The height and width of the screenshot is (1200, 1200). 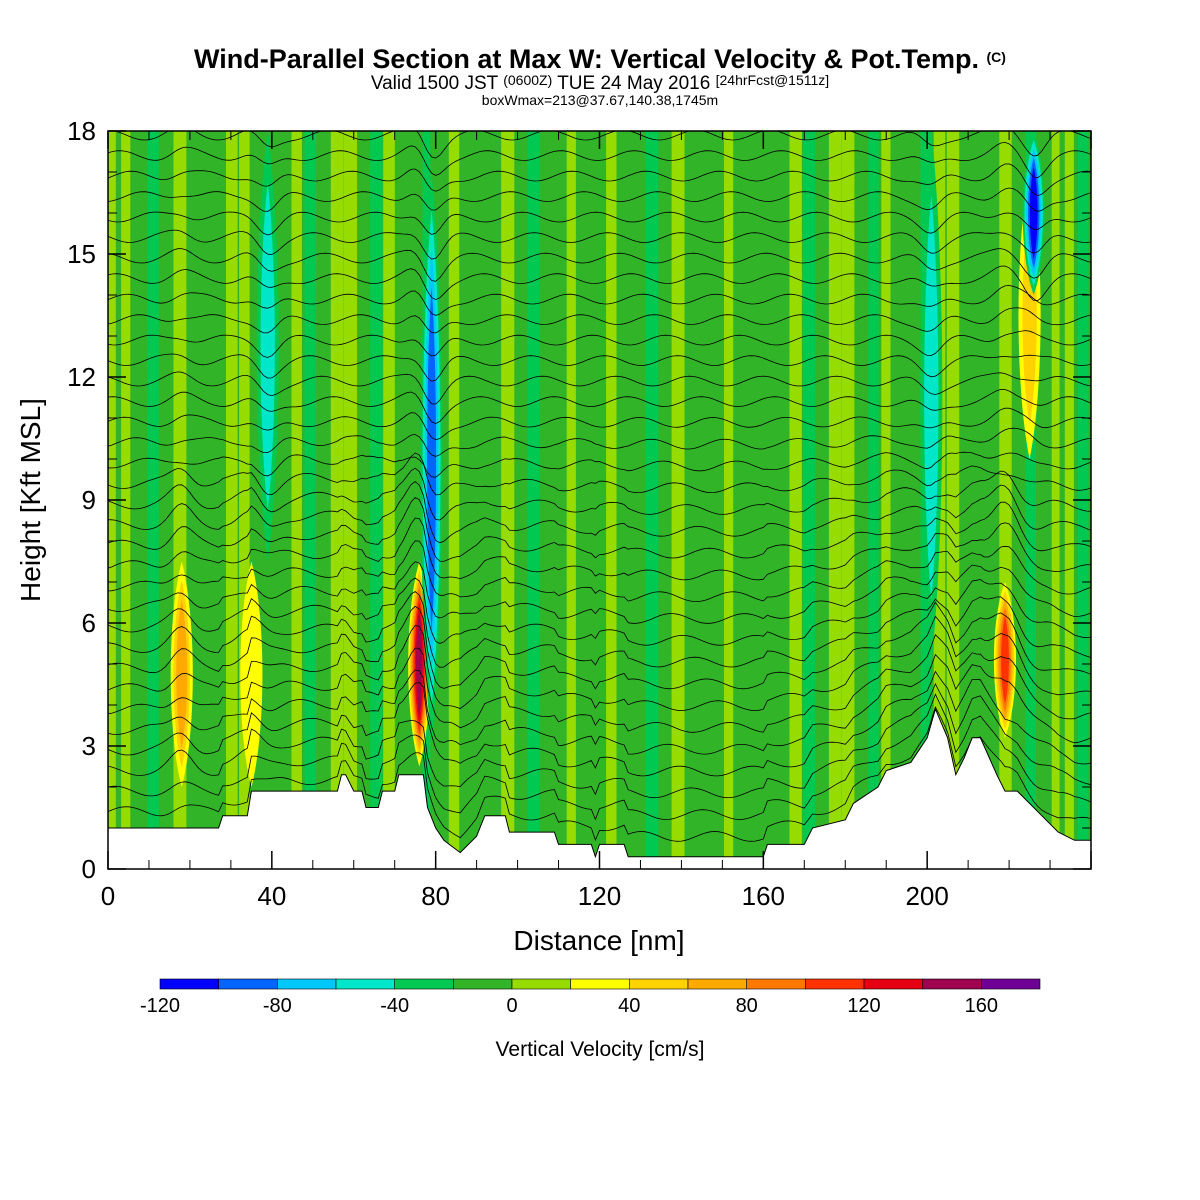 I want to click on y-tick-label: 18, so click(x=81, y=131).